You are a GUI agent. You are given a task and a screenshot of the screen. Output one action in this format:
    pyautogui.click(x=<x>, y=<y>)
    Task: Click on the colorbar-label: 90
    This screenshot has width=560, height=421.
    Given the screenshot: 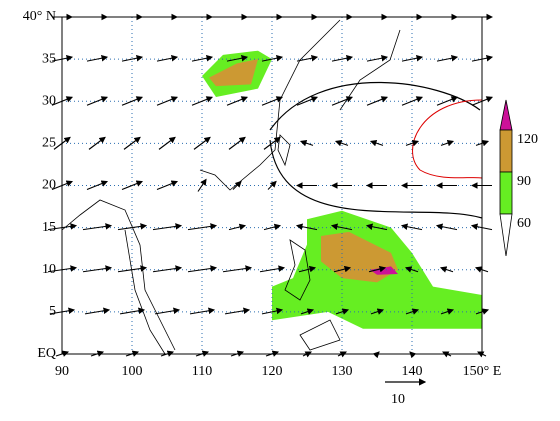 What is the action you would take?
    pyautogui.click(x=524, y=181)
    